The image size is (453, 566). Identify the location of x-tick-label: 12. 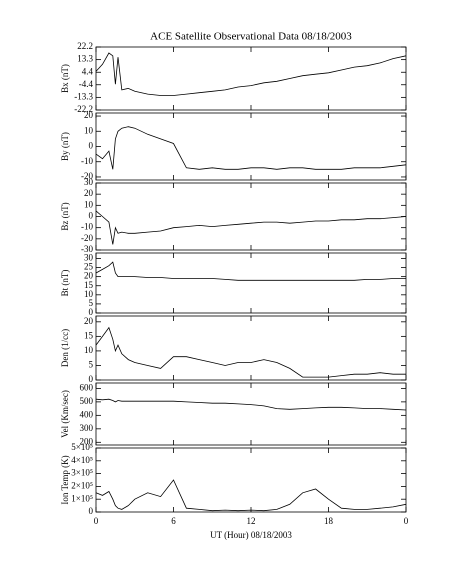
(251, 521).